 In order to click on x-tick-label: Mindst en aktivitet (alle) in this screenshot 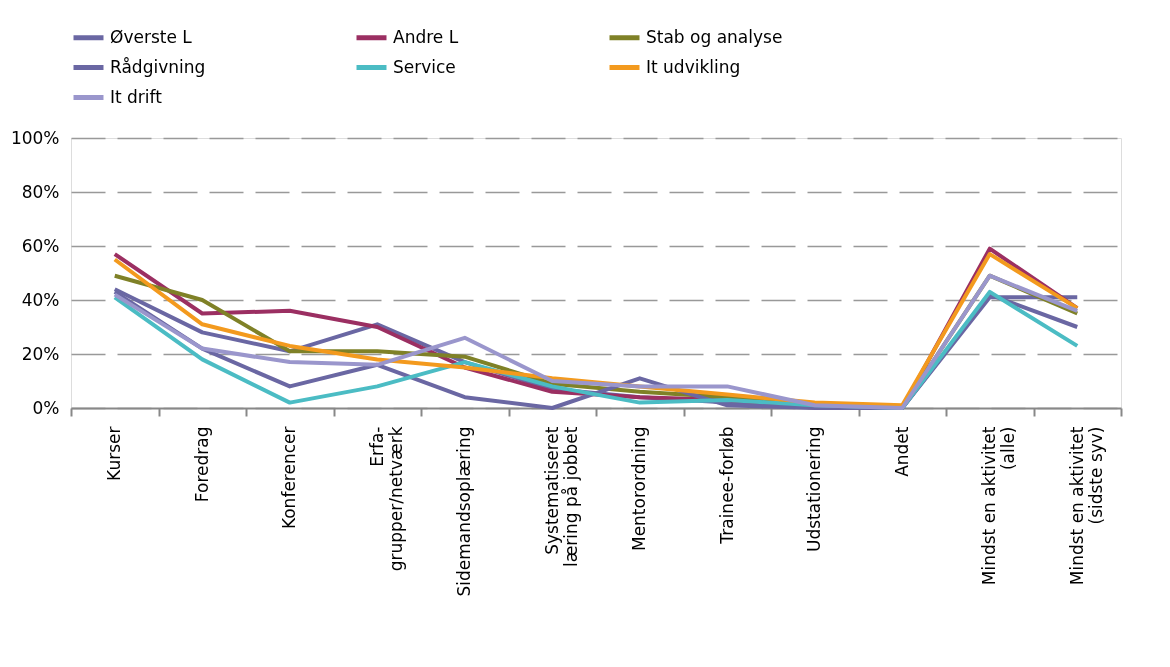, I will do `click(999, 506)`.